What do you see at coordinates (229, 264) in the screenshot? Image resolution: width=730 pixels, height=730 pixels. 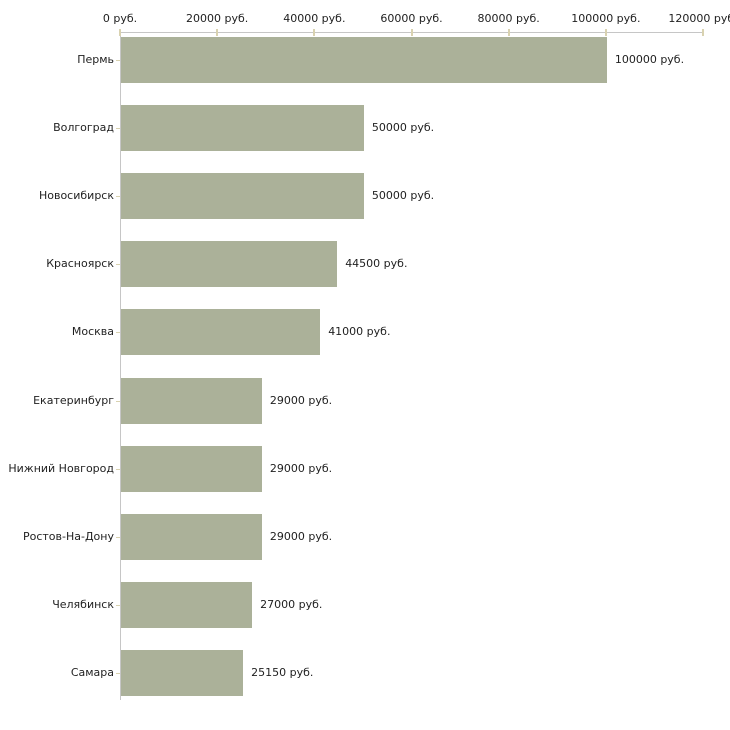 I see `bar-Красноярск` at bounding box center [229, 264].